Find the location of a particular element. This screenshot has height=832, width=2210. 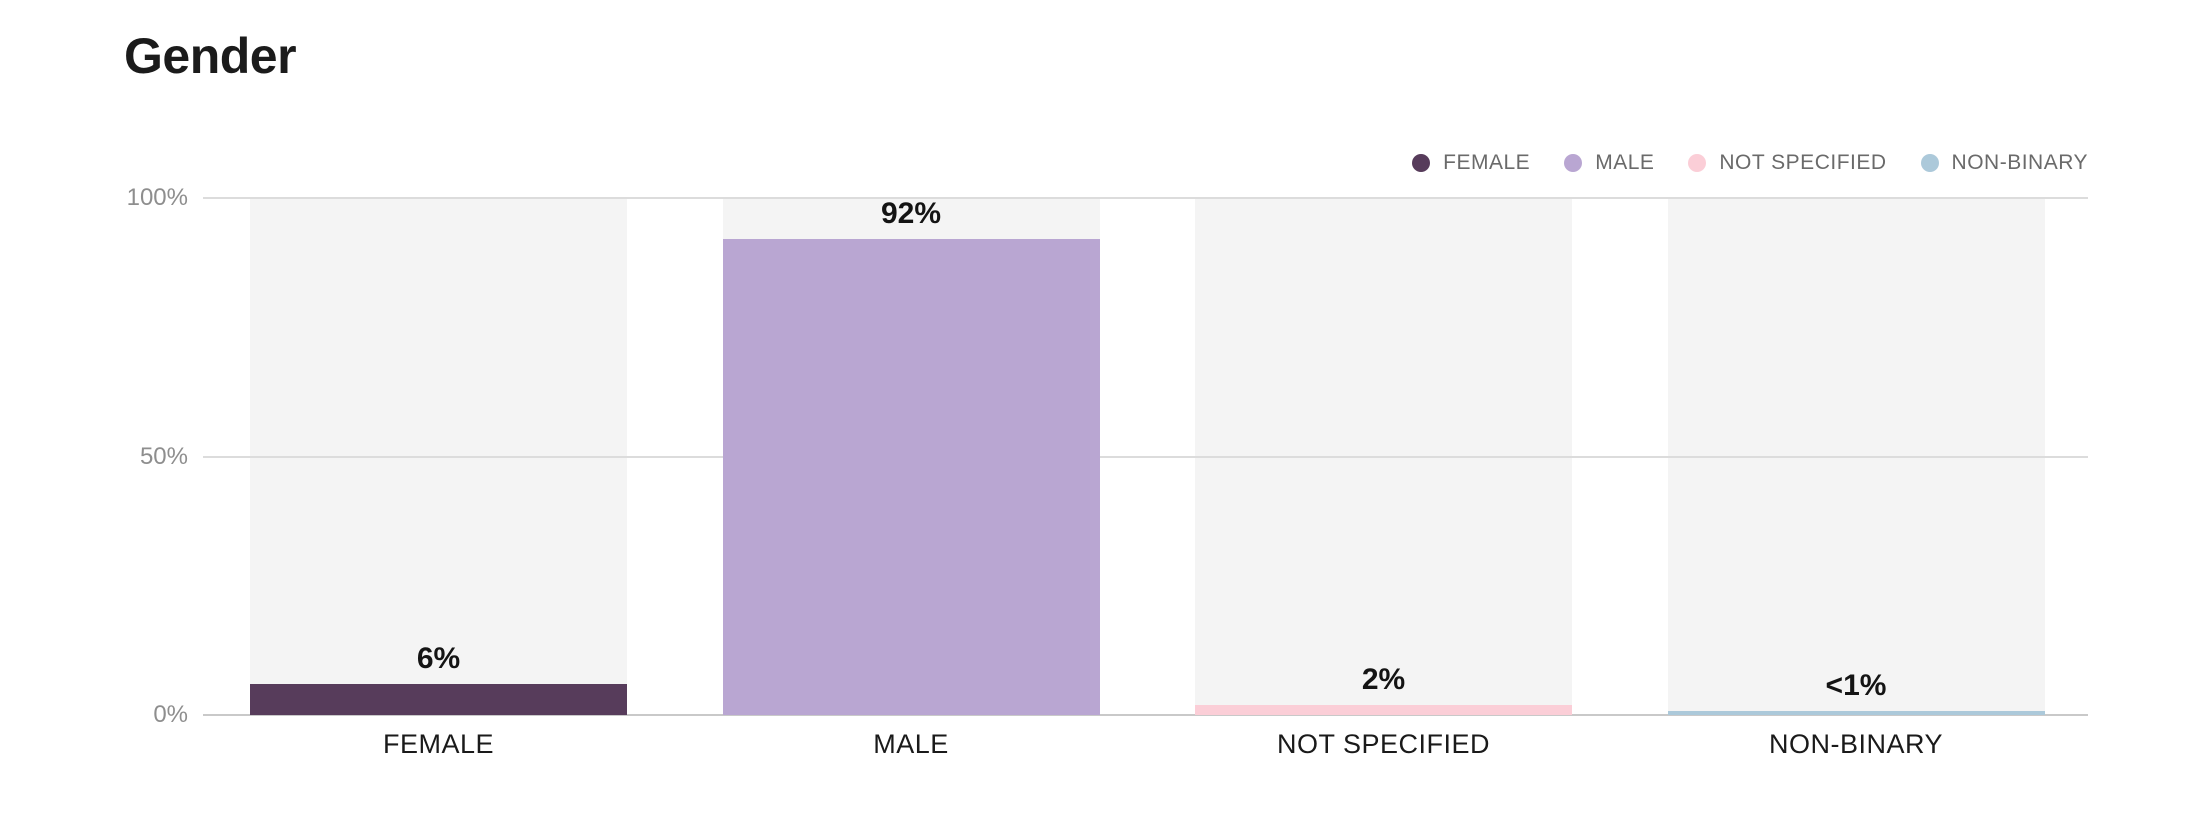

column-male: 92% MALE is located at coordinates (911, 478).